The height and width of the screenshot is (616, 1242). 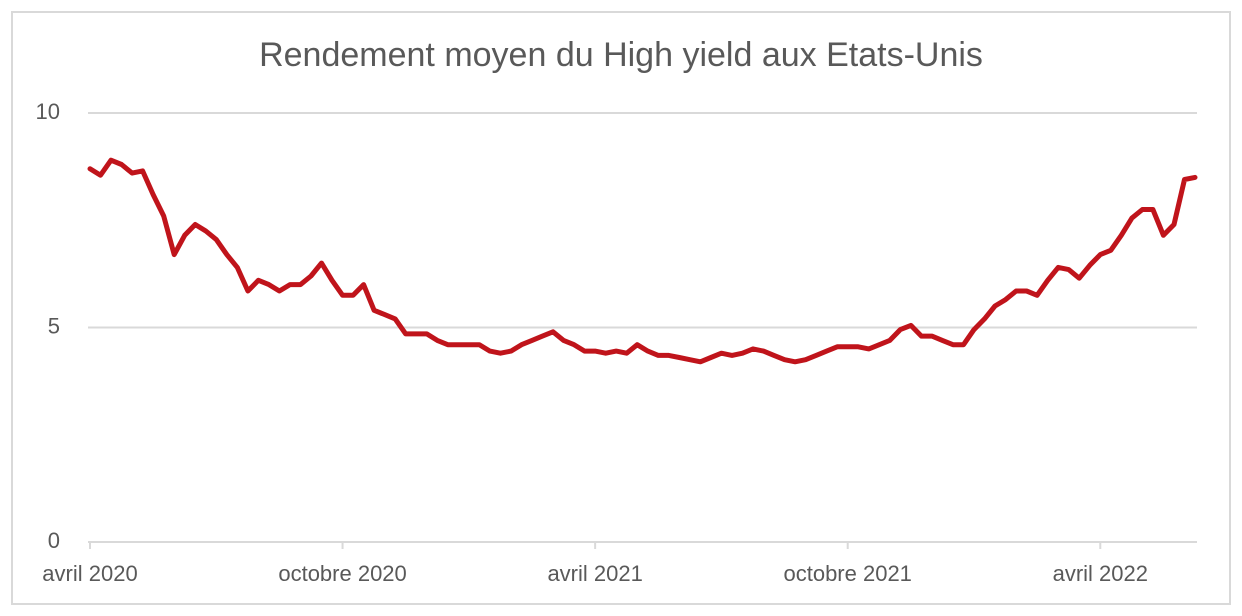 What do you see at coordinates (48, 111) in the screenshot?
I see `y-tick-label: 10` at bounding box center [48, 111].